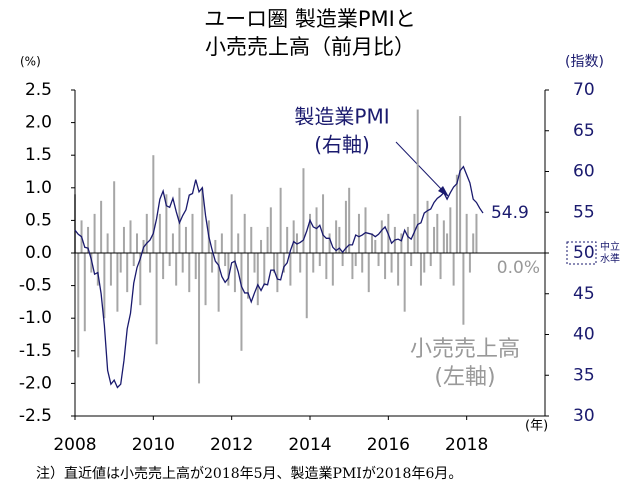 This screenshot has height=487, width=640. Describe the element at coordinates (309, 445) in the screenshot. I see `x-tick-label: 2014` at that location.